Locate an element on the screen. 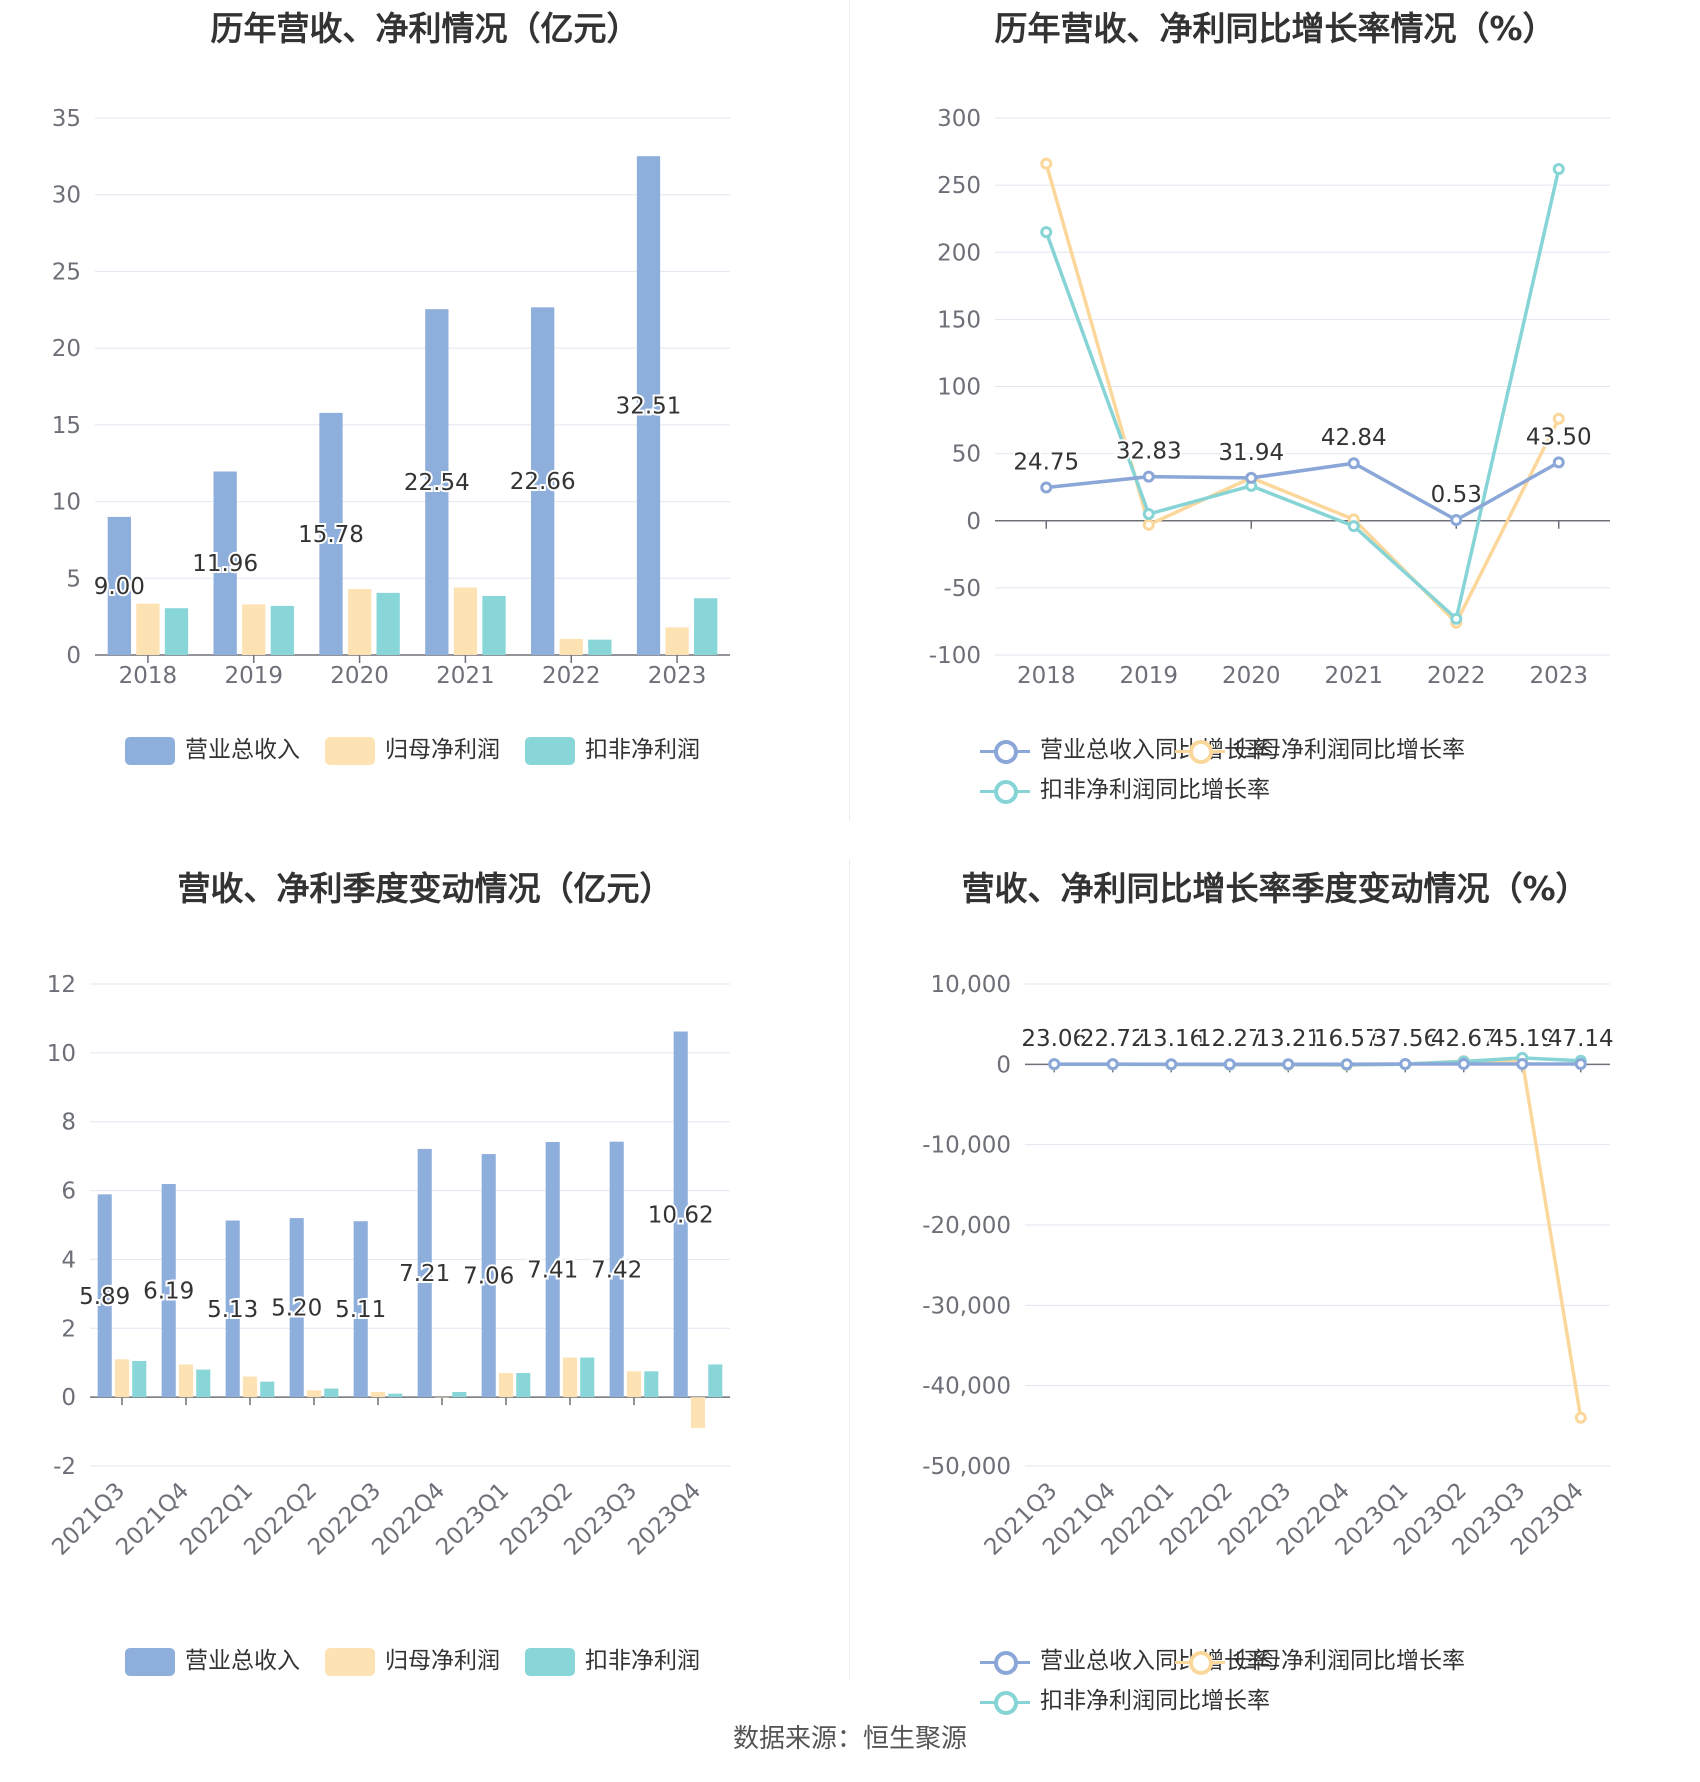 The width and height of the screenshot is (1700, 1782). data-label: 32.83 is located at coordinates (1149, 452).